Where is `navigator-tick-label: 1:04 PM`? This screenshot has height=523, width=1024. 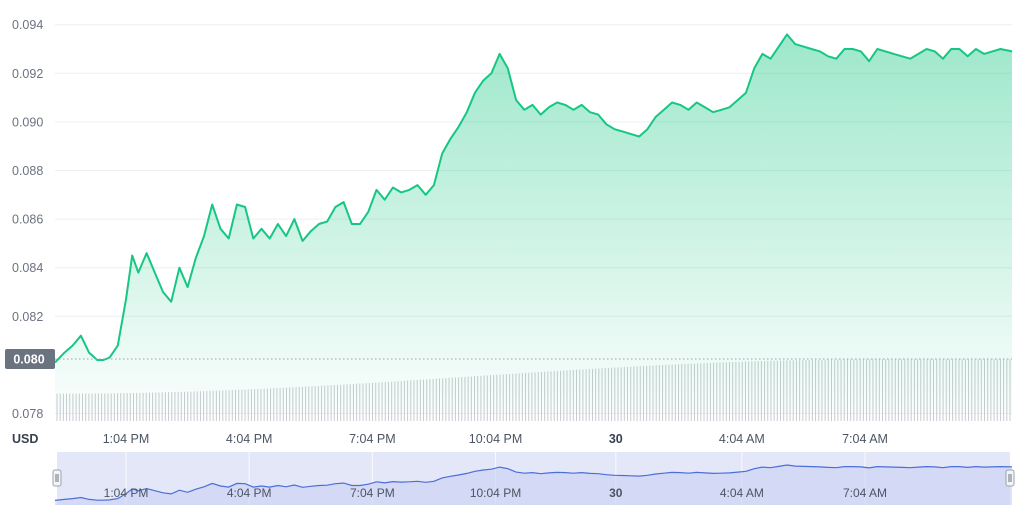 navigator-tick-label: 1:04 PM is located at coordinates (126, 493).